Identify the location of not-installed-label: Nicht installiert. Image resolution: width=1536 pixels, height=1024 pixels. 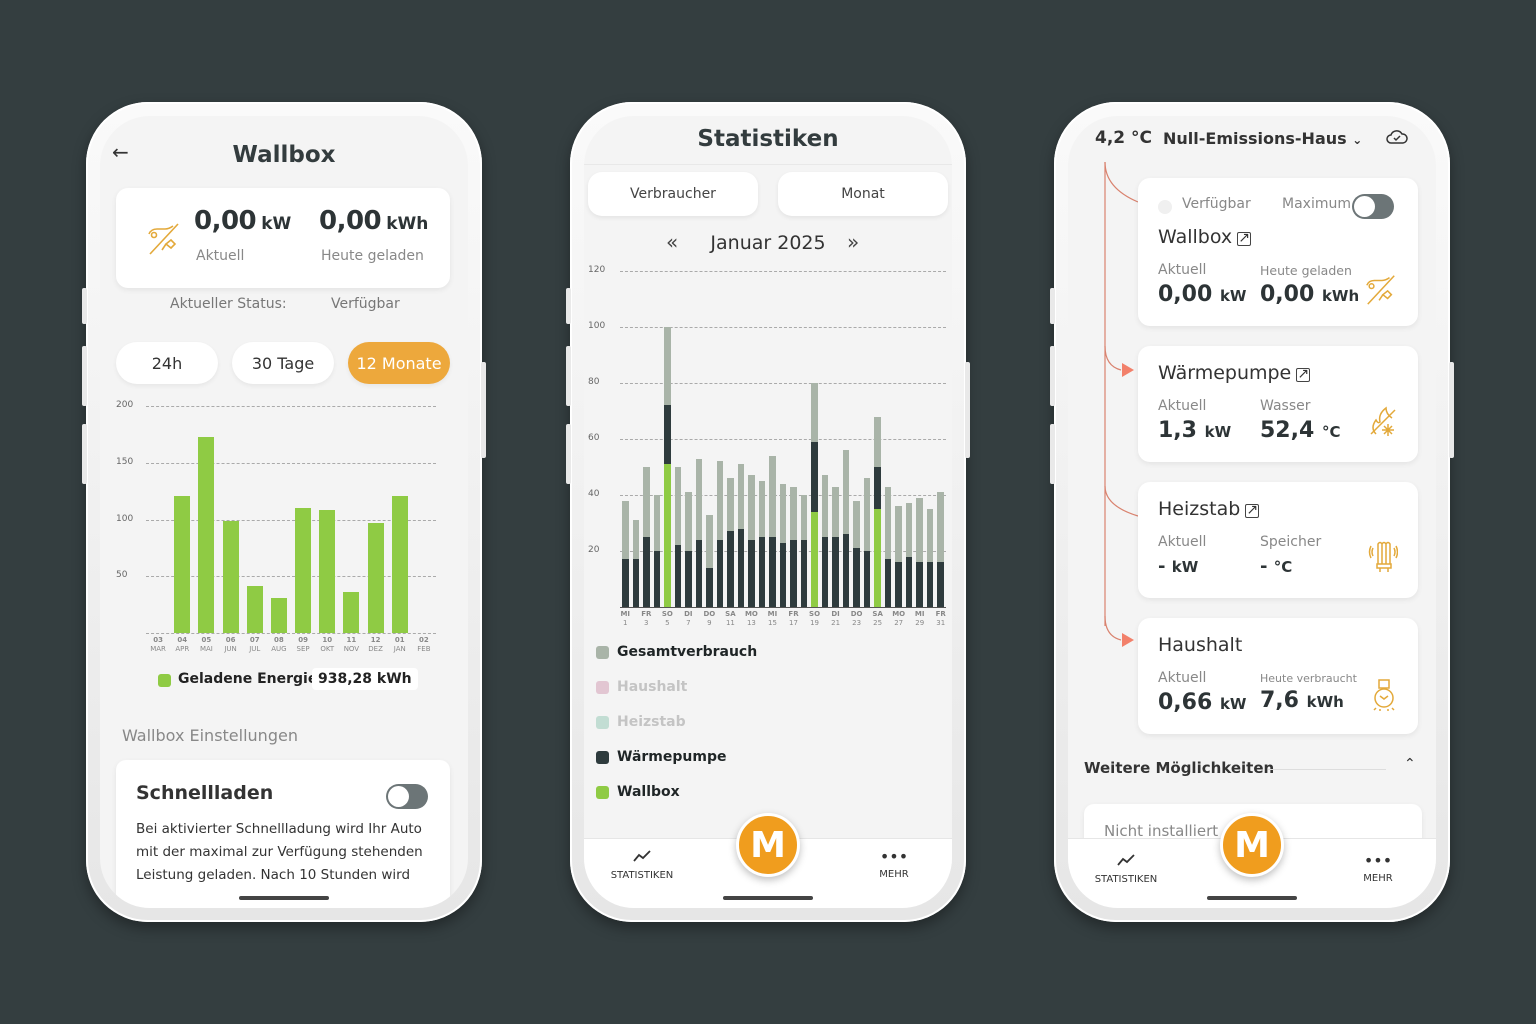
(1161, 831).